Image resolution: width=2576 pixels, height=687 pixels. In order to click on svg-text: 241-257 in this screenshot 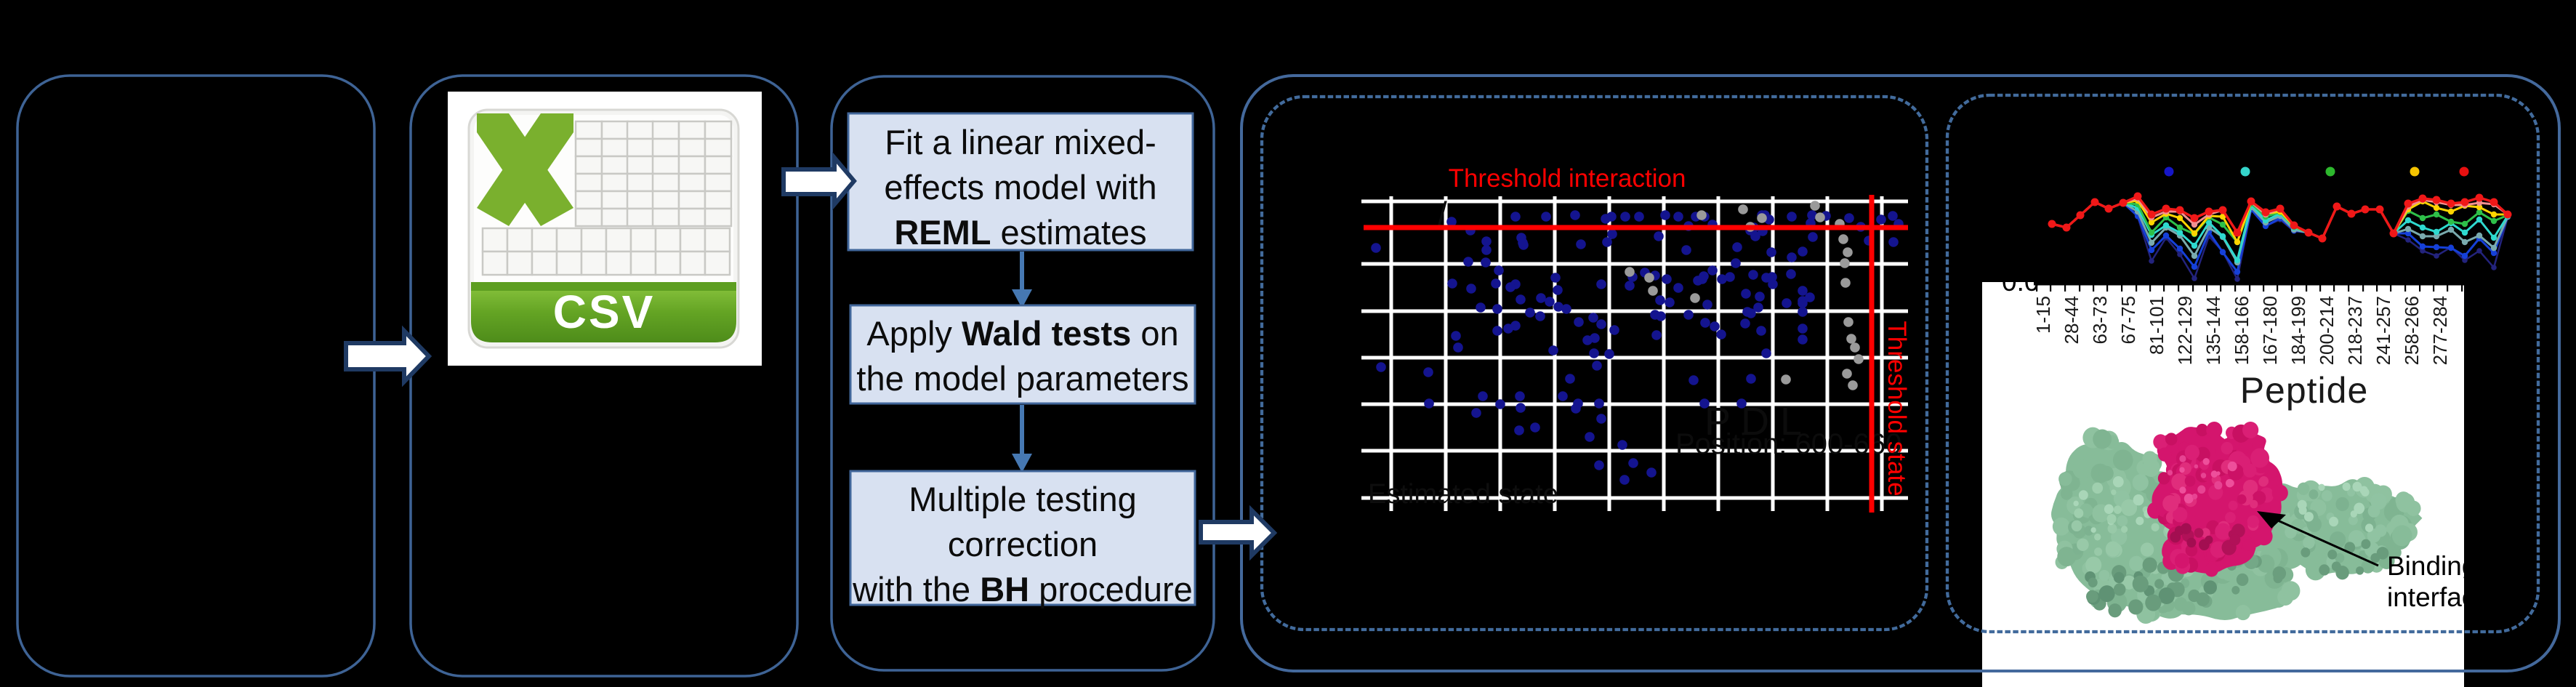, I will do `click(2383, 330)`.